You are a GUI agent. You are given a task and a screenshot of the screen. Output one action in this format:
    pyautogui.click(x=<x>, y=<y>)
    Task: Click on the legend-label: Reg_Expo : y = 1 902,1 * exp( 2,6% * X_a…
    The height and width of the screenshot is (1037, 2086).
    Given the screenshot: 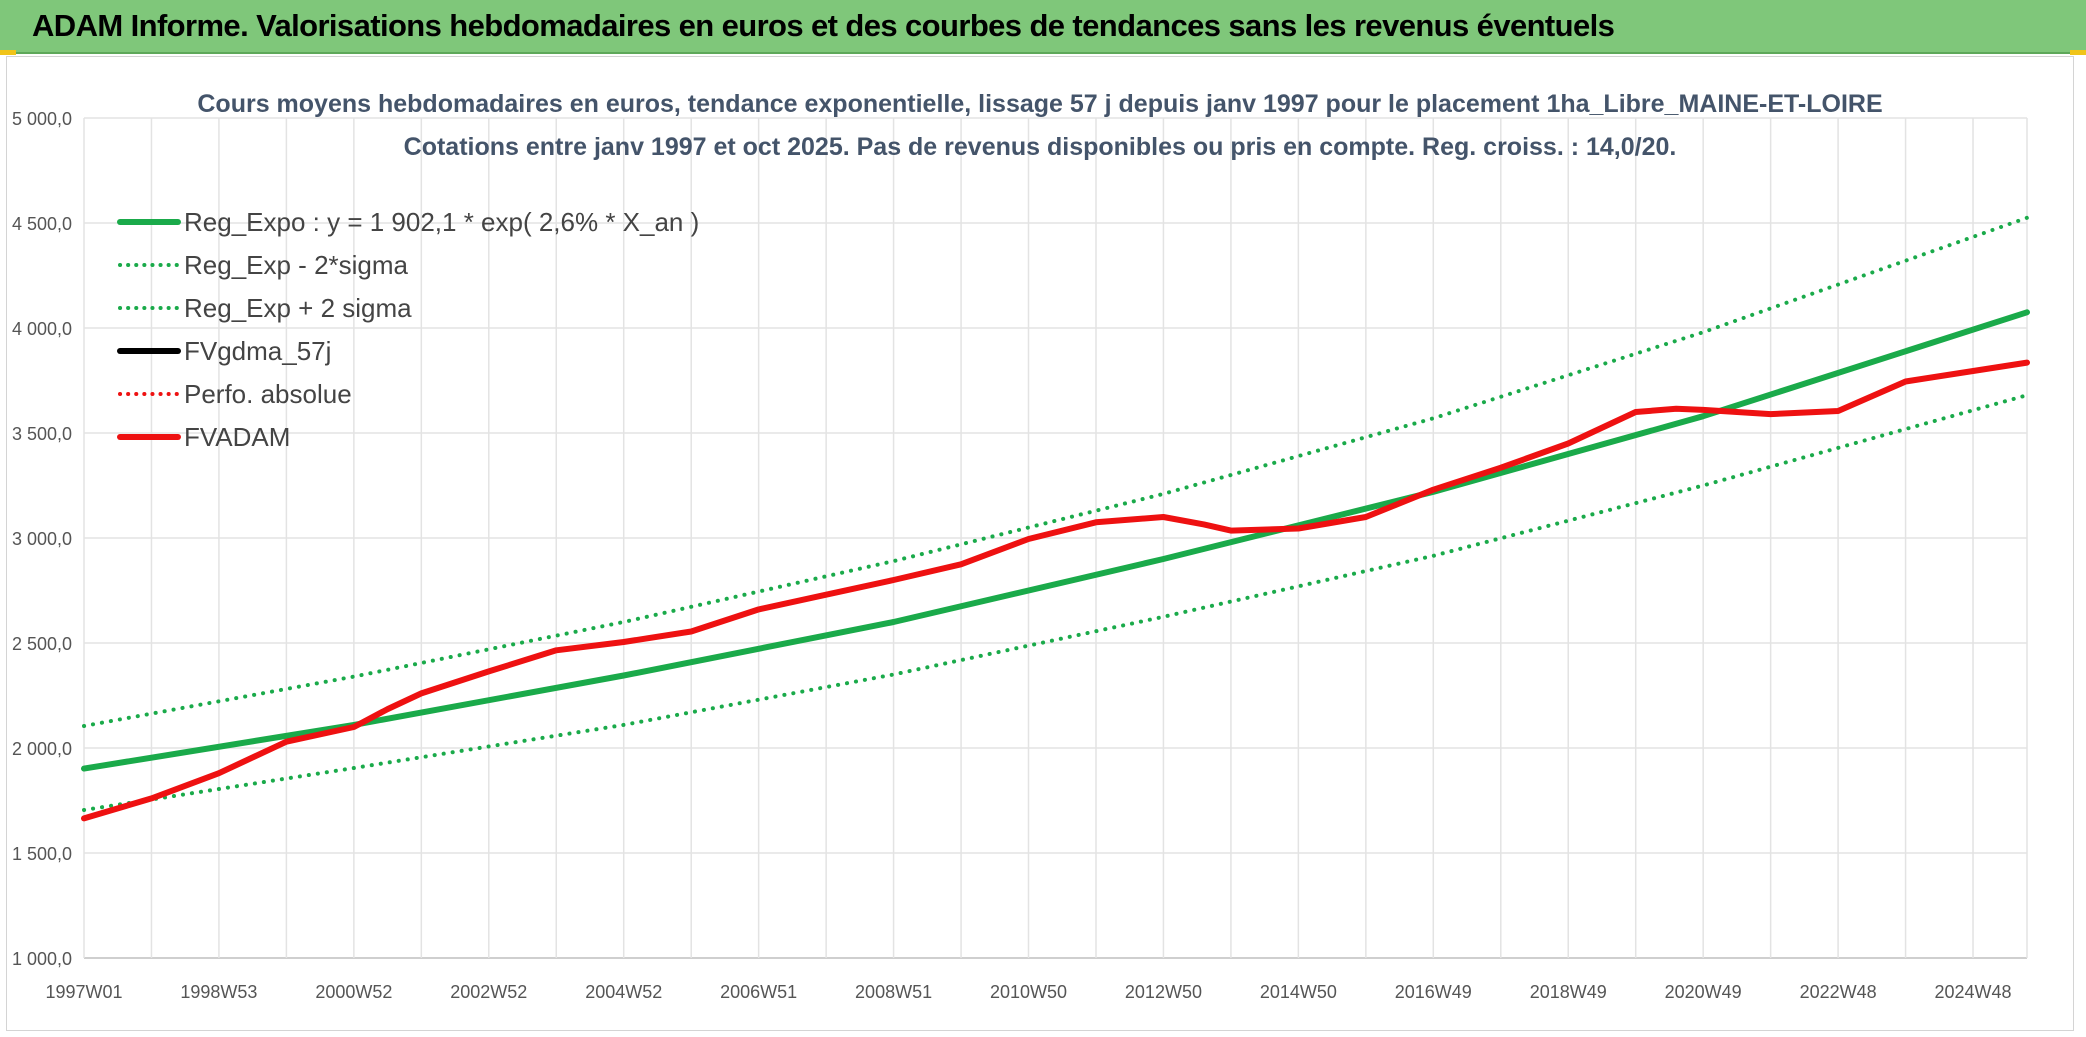 What is the action you would take?
    pyautogui.click(x=441, y=222)
    